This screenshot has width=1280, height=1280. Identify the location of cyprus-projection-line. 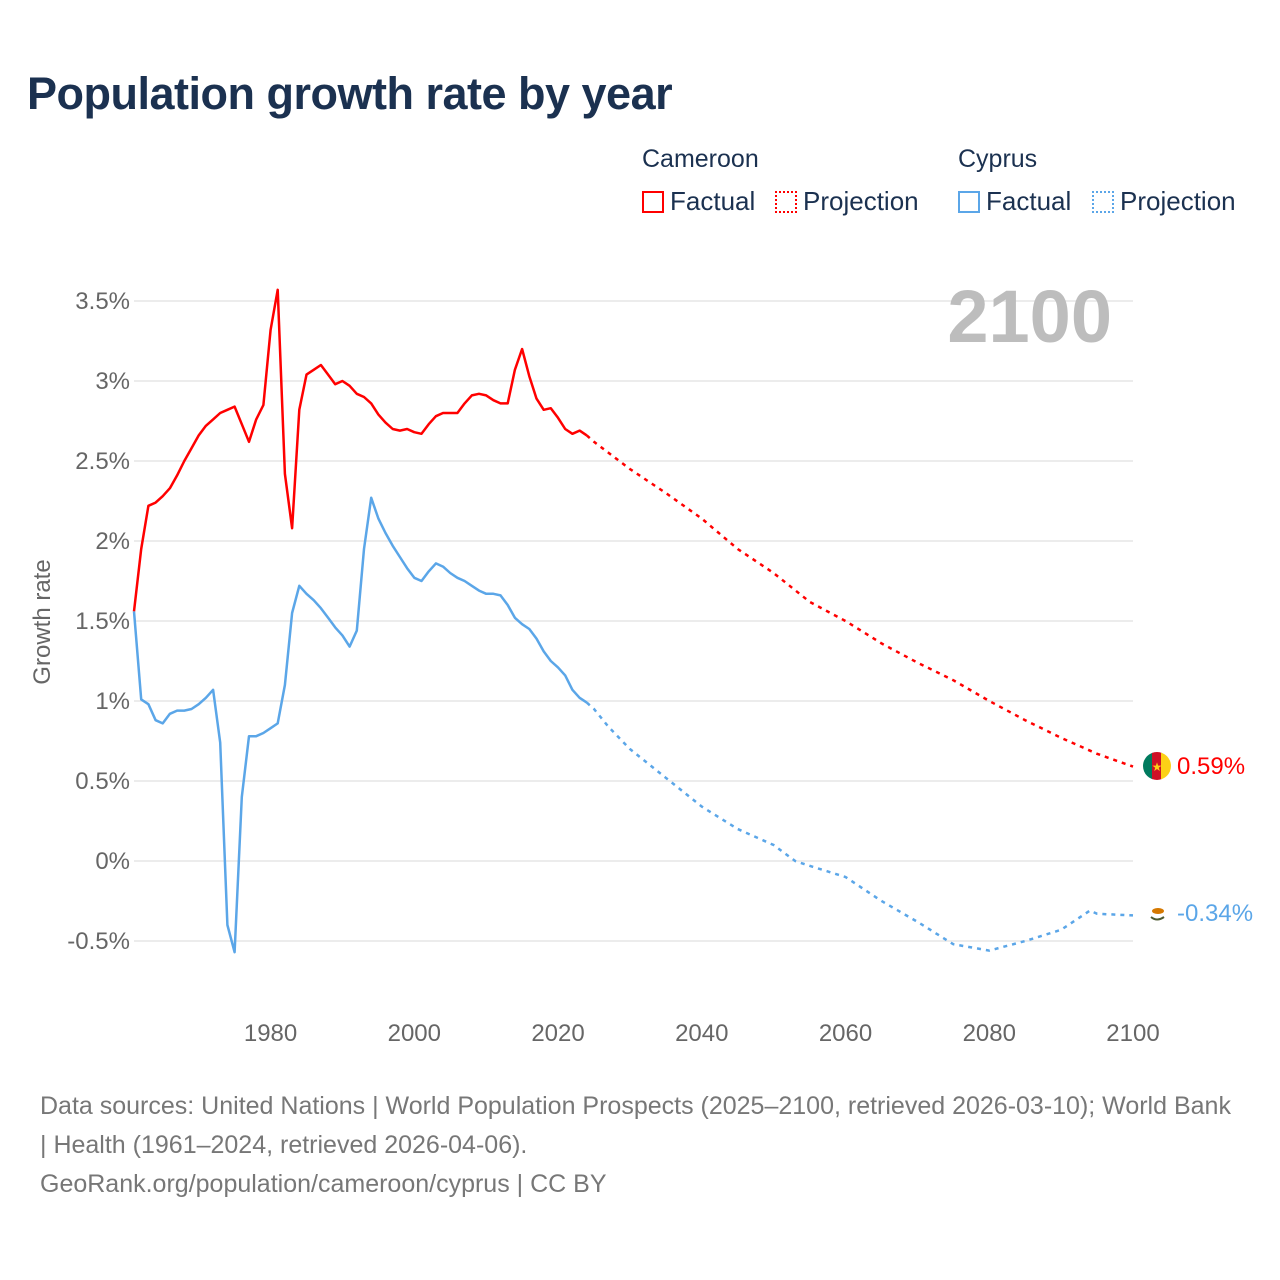
(859, 826).